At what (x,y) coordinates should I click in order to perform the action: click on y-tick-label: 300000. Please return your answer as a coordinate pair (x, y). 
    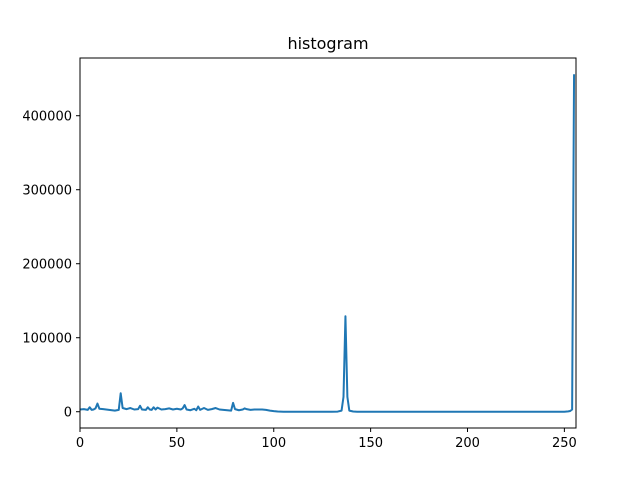
    Looking at the image, I should click on (47, 191).